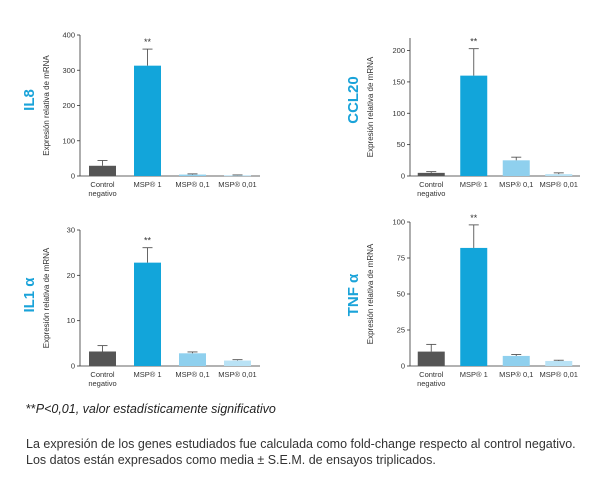 Image resolution: width=600 pixels, height=483 pixels. What do you see at coordinates (401, 330) in the screenshot?
I see `y-tick-label: 25` at bounding box center [401, 330].